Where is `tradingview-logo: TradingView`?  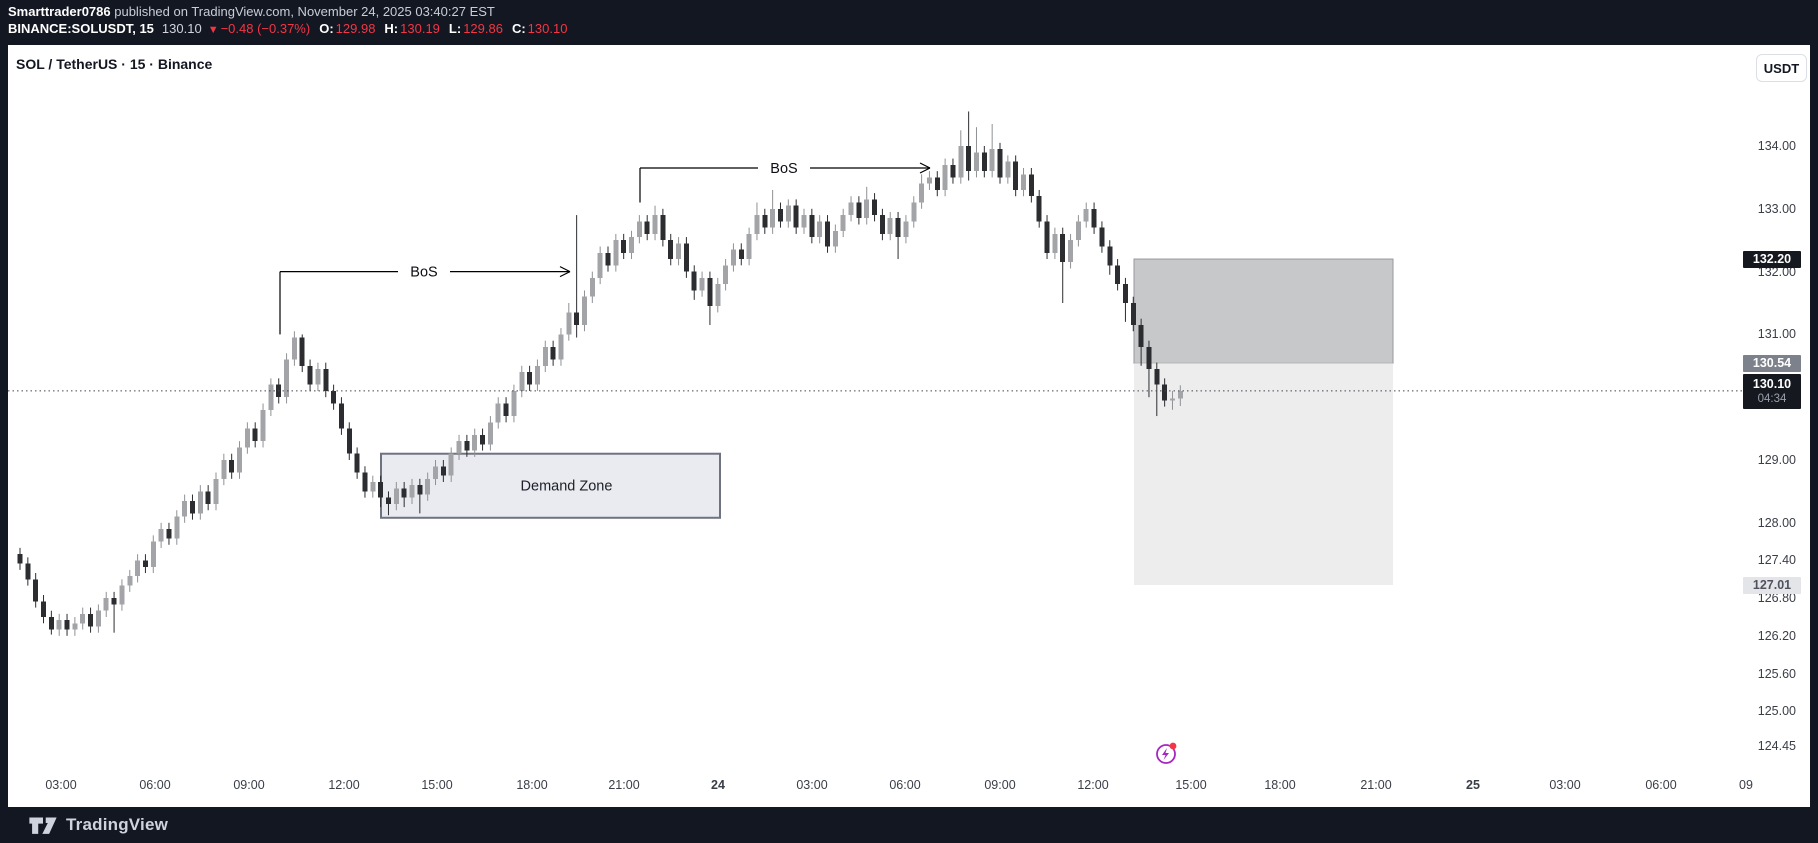 tradingview-logo: TradingView is located at coordinates (98, 825).